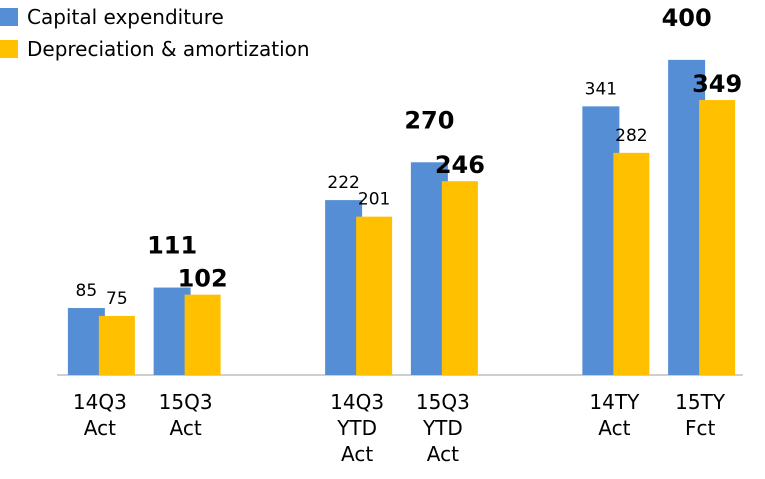  Describe the element at coordinates (374, 200) in the screenshot. I see `value-label: 201` at that location.